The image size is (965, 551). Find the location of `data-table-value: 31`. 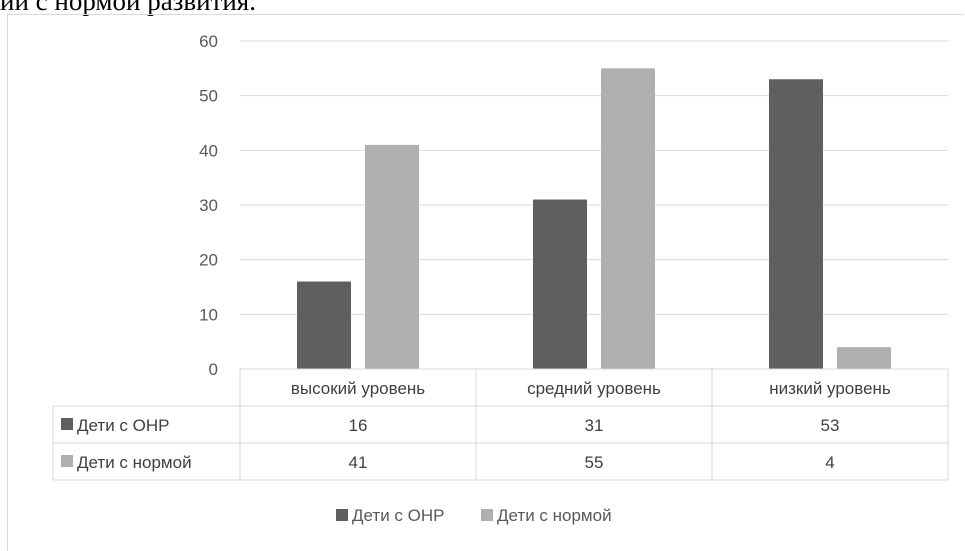

data-table-value: 31 is located at coordinates (594, 425).